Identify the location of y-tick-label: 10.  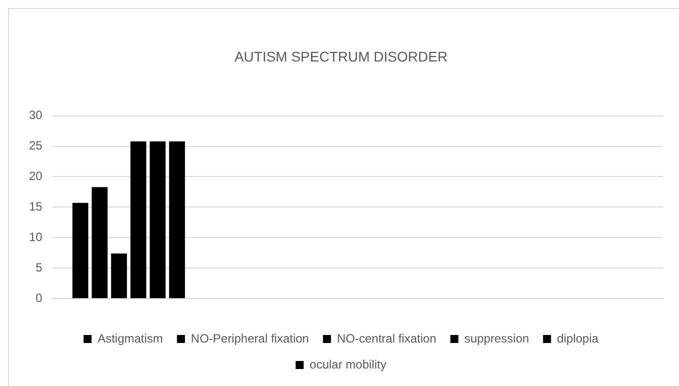
(35, 237).